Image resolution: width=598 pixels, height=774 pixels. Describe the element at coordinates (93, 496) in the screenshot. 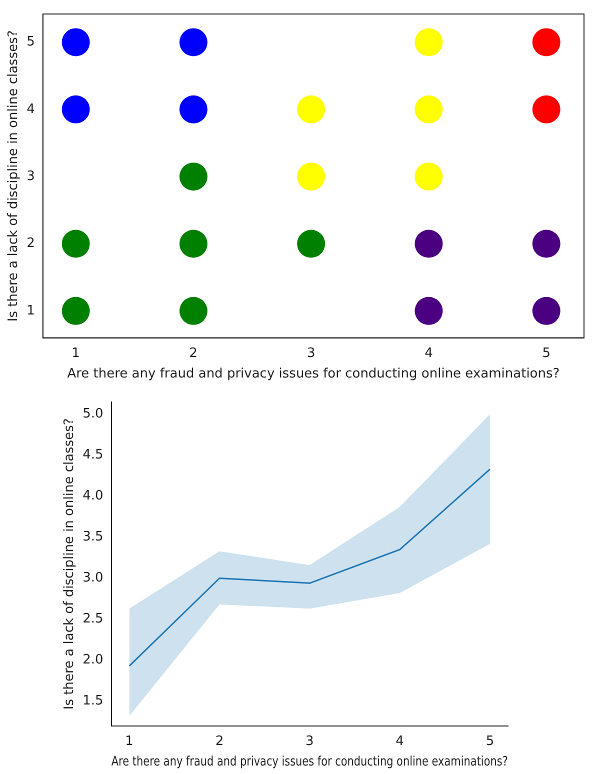

I see `y-tick-label: 4.0` at that location.